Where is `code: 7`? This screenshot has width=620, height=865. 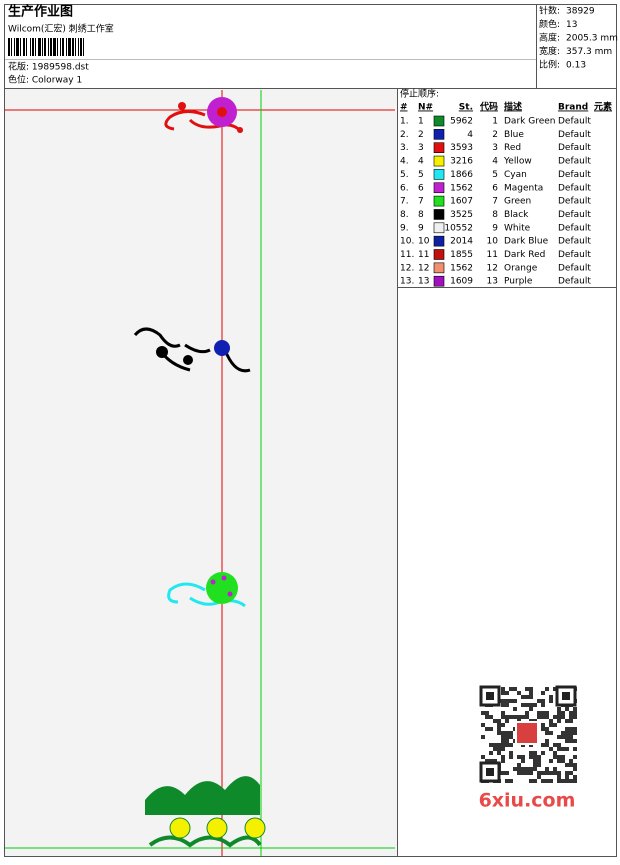
code: 7 is located at coordinates (495, 202).